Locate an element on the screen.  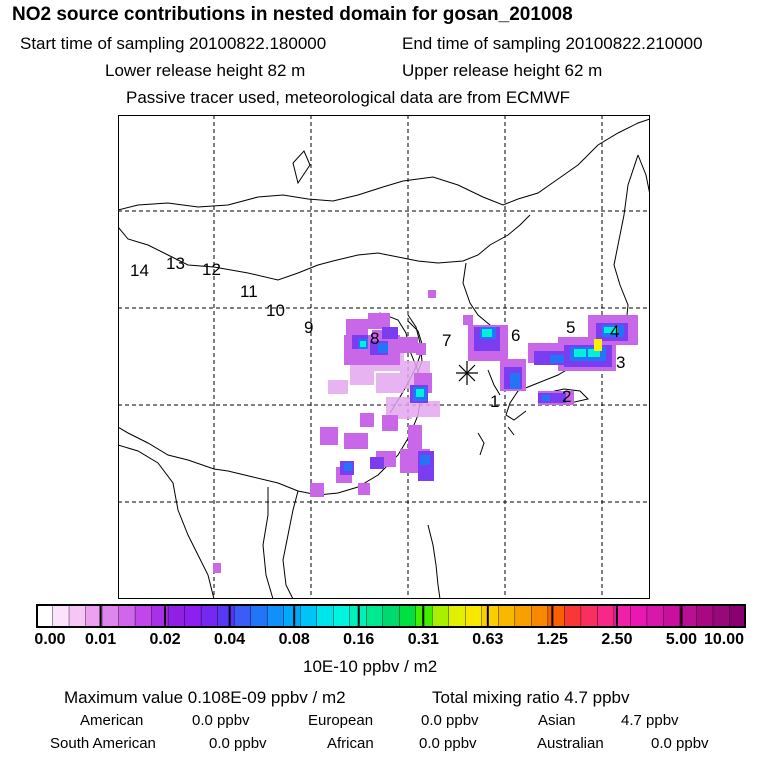
total-mixing-ratio: Total mixing ratio 4.7 ppbv is located at coordinates (531, 697).